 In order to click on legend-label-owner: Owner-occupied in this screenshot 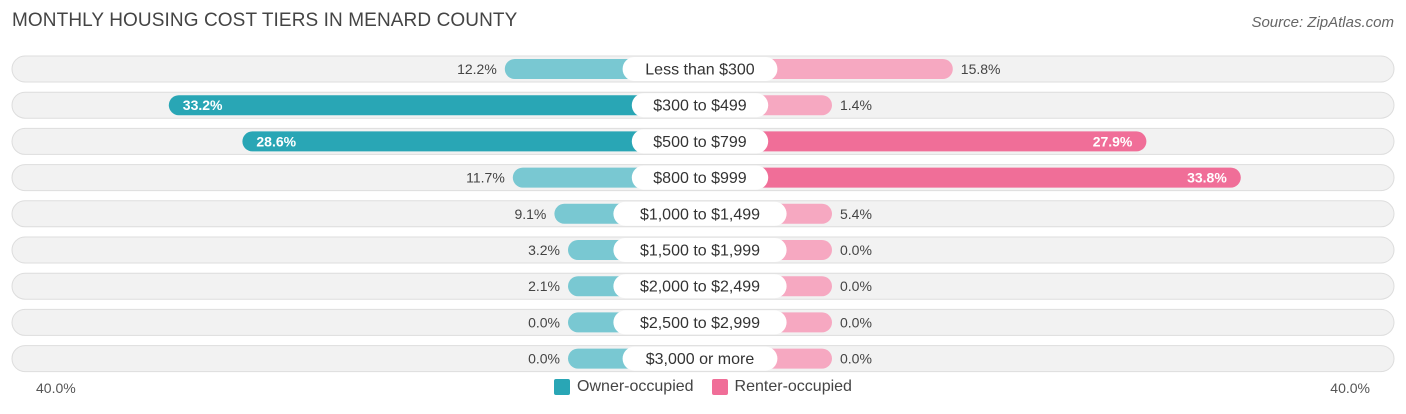, I will do `click(635, 386)`.